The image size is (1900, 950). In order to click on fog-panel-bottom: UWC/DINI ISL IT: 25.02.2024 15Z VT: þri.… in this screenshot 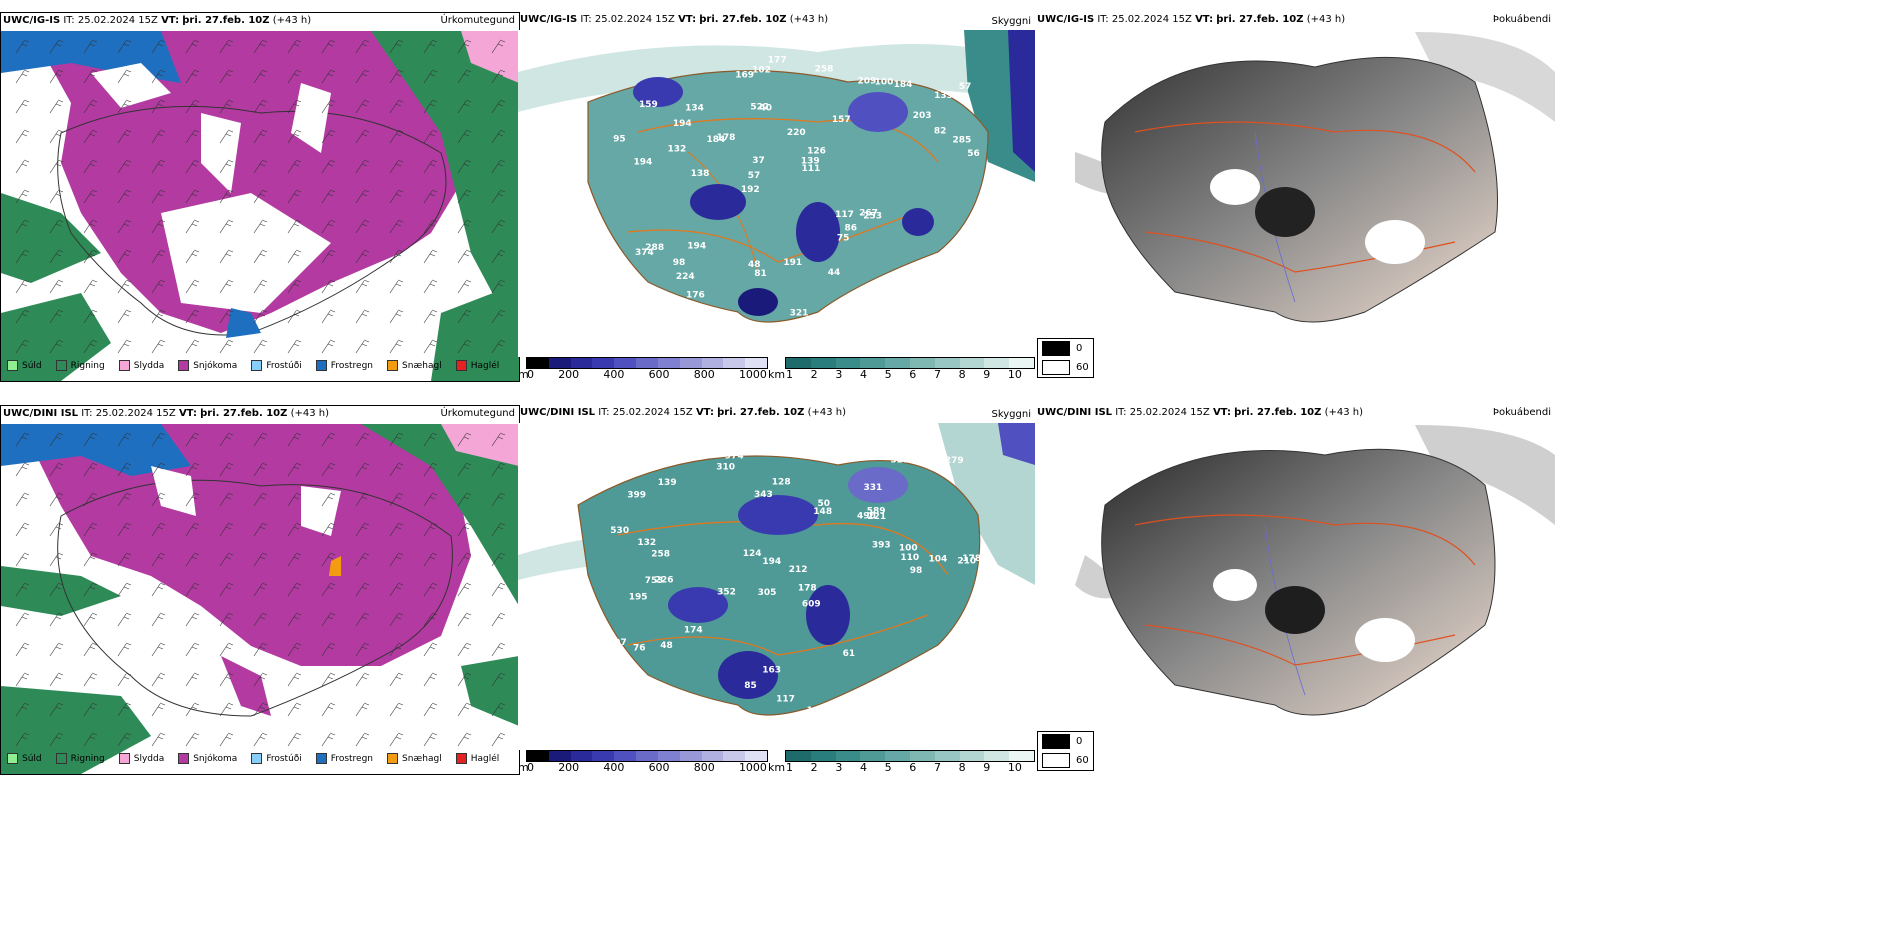, I will do `click(1295, 589)`.